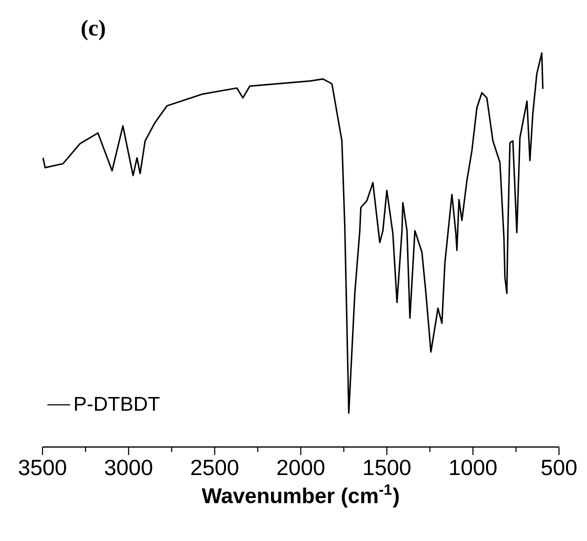 Image resolution: width=587 pixels, height=541 pixels. I want to click on chart-title: (c), so click(93, 30).